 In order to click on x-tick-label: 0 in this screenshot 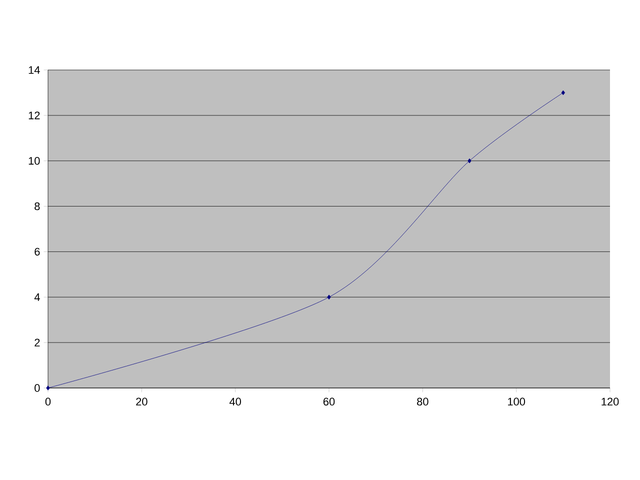, I will do `click(48, 402)`.